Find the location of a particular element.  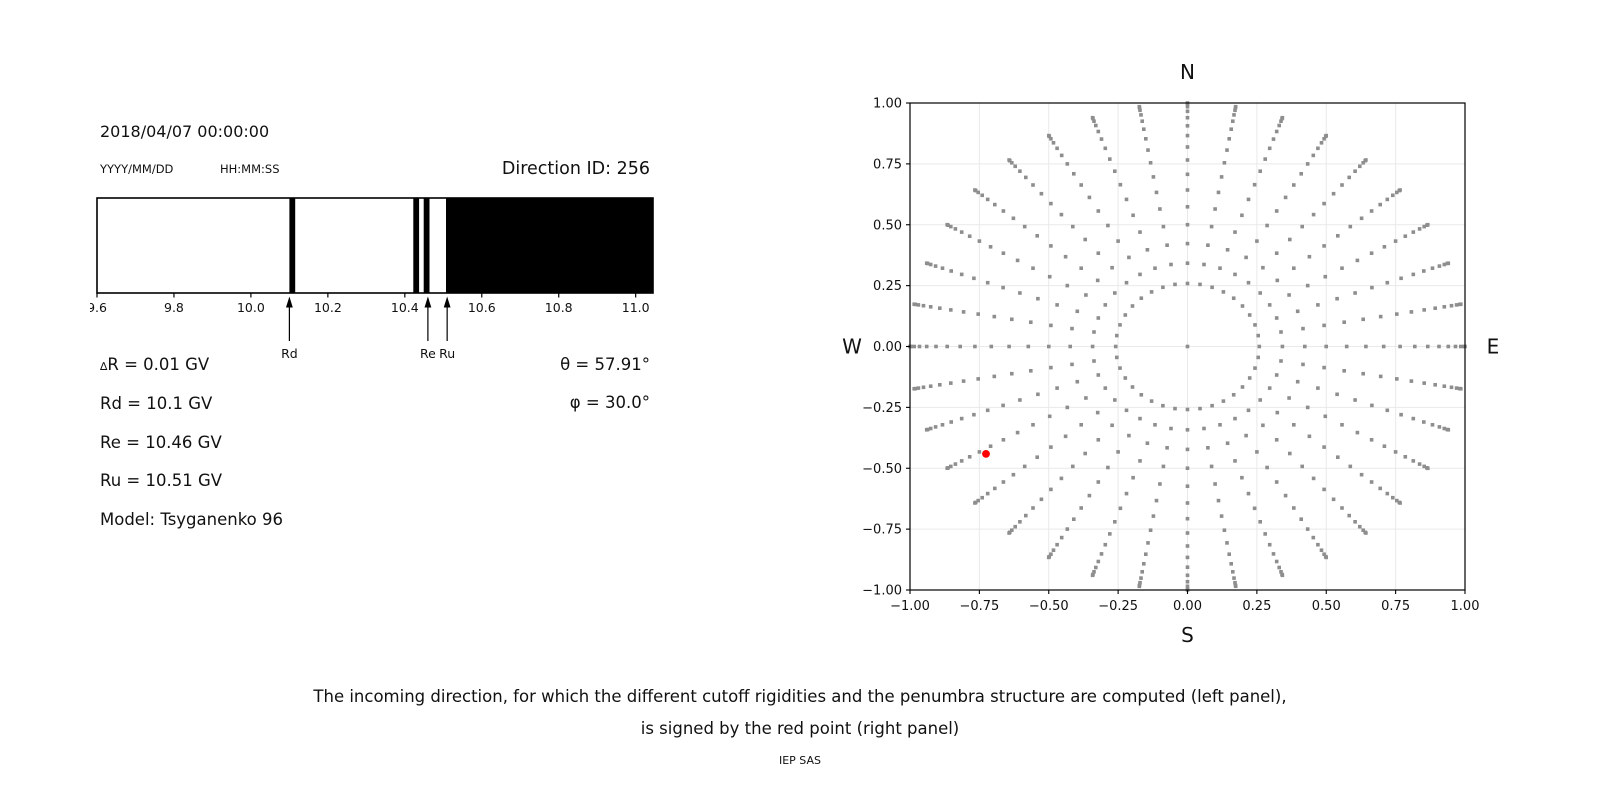

selected-direction-point is located at coordinates (986, 454).